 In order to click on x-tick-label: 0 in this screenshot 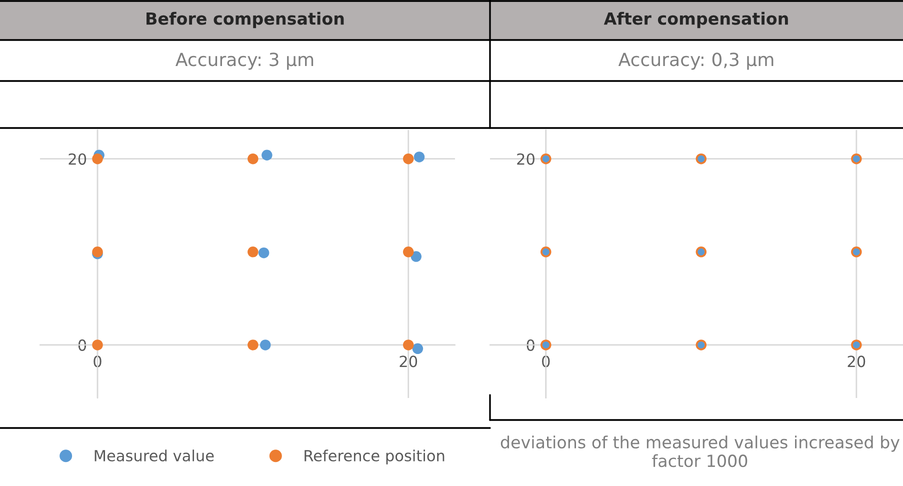, I will do `click(546, 362)`.